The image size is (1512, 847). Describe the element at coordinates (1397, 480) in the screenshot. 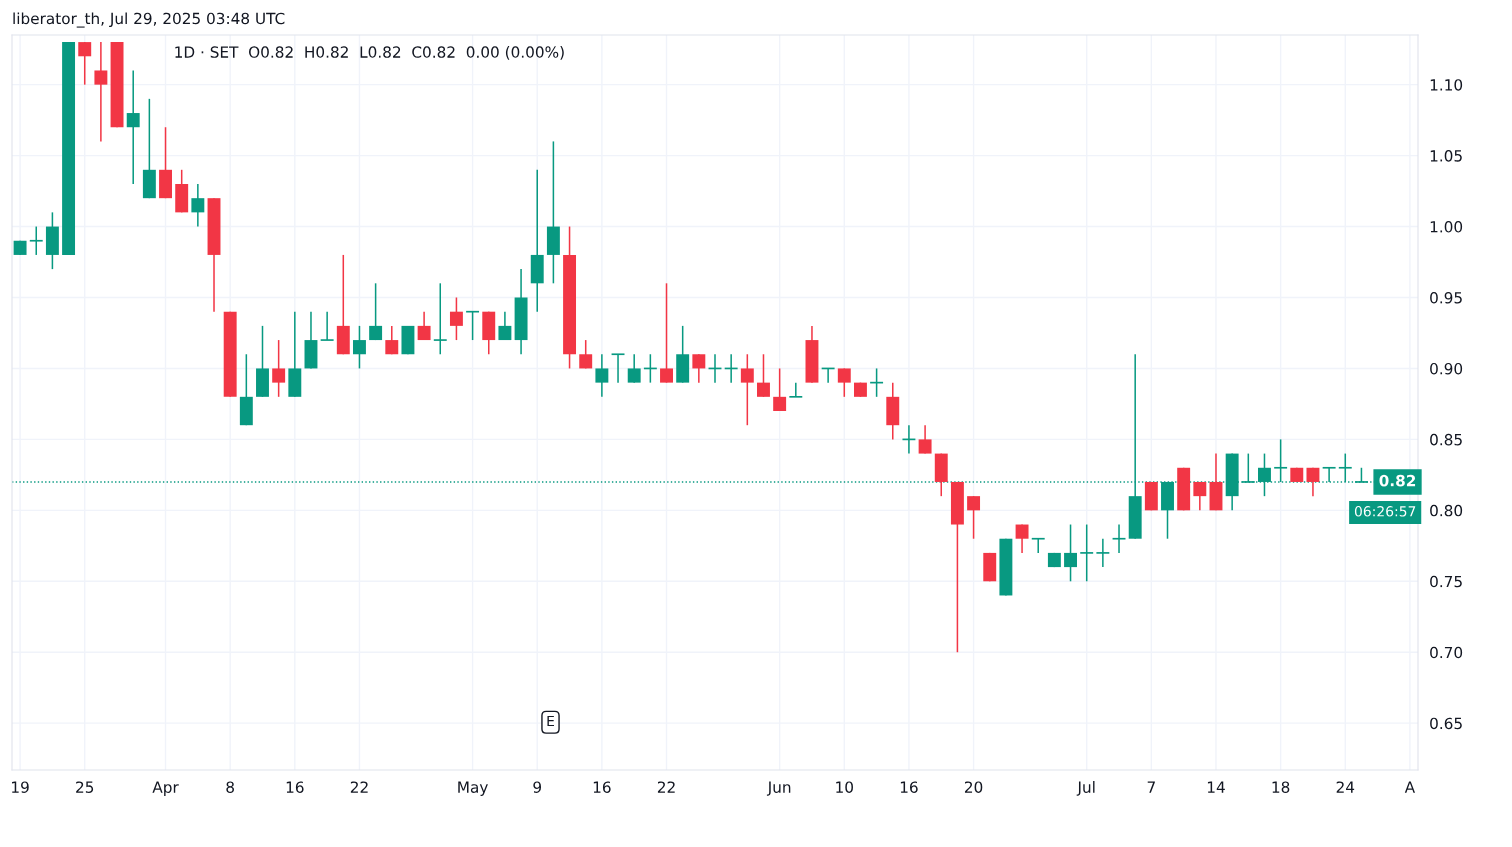

I see `ref-line-label: 0.82` at that location.